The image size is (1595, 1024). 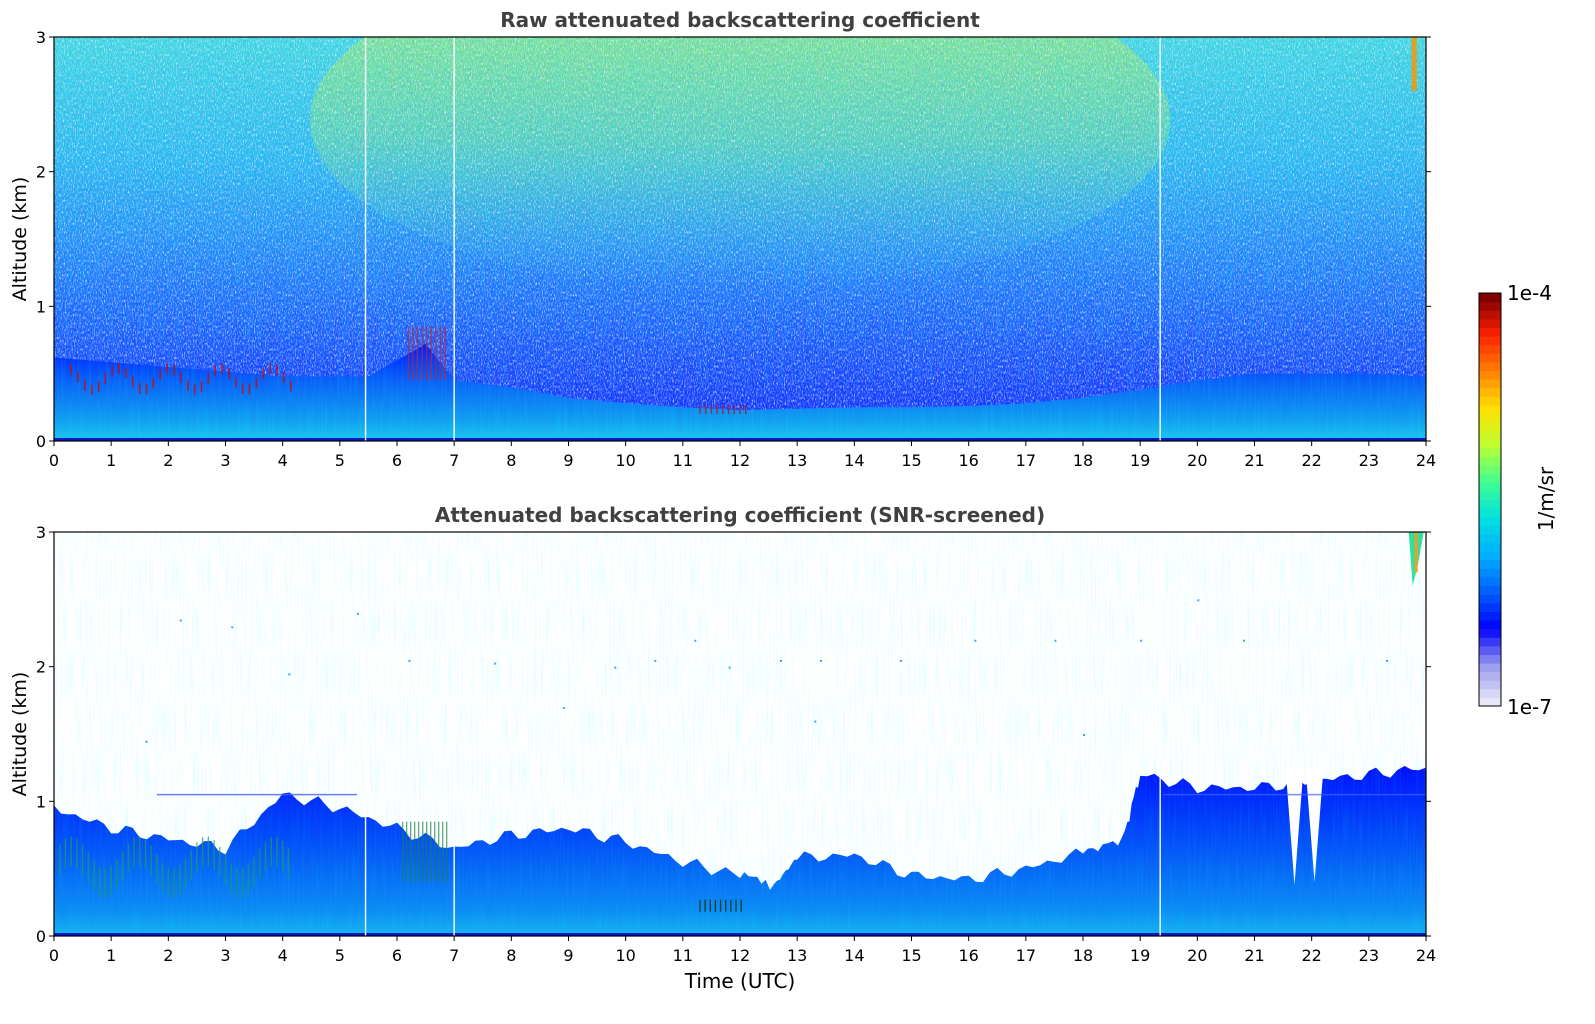 What do you see at coordinates (1254, 460) in the screenshot?
I see `x-tick-label: 21` at bounding box center [1254, 460].